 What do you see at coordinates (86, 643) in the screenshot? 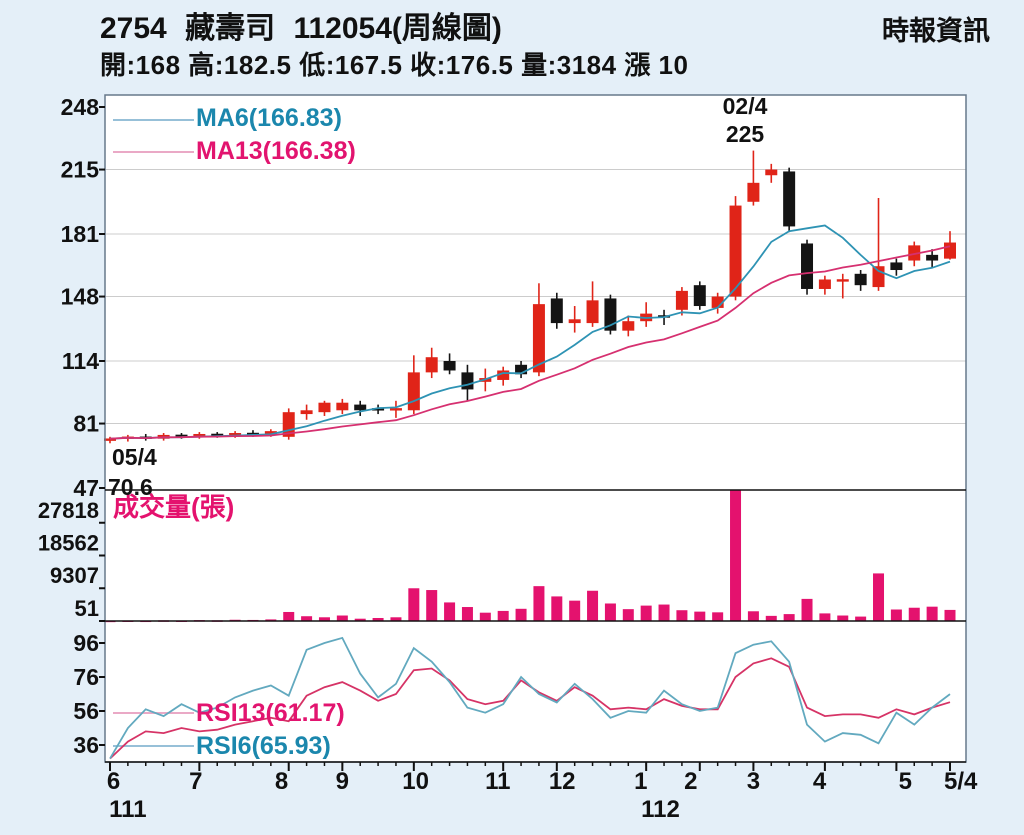
I see `rsi-axis-label: 96` at bounding box center [86, 643].